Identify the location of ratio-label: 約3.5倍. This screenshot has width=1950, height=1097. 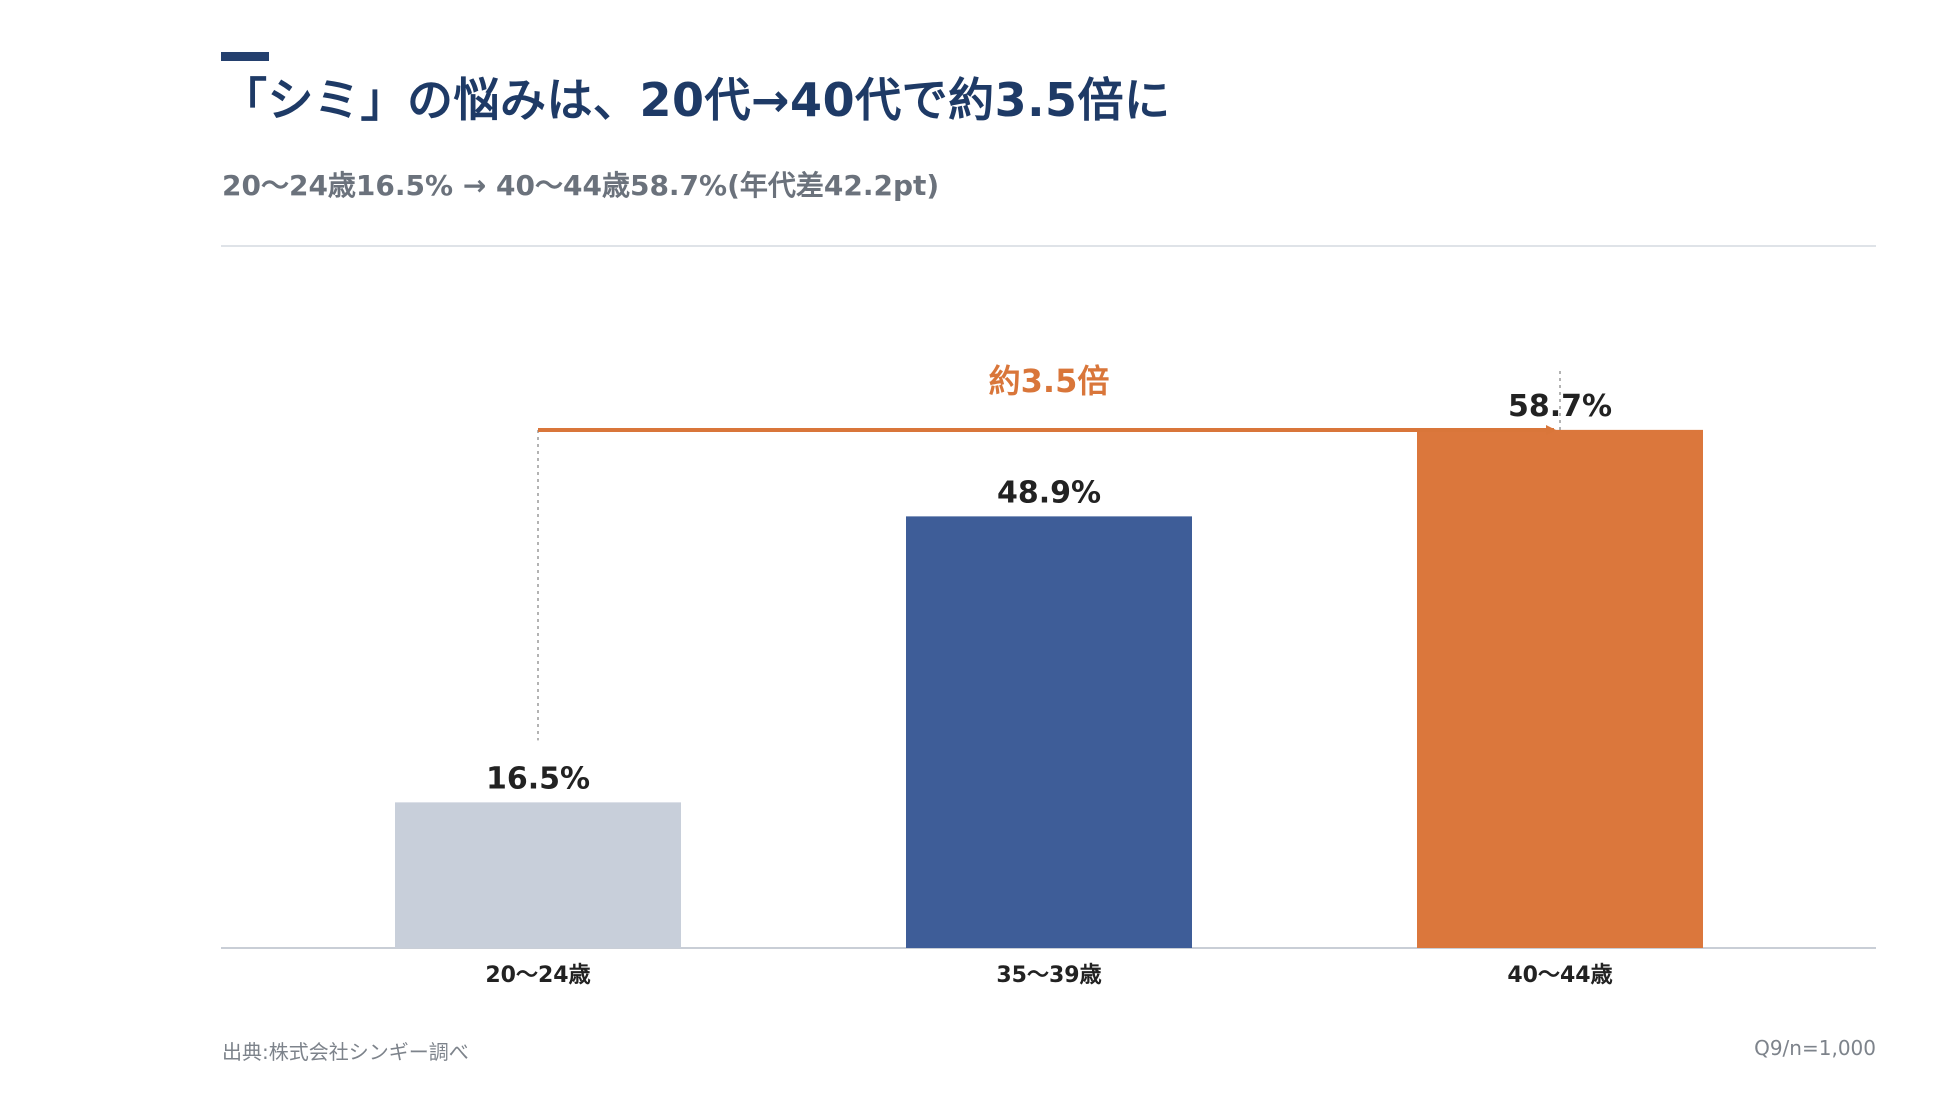
(1049, 381).